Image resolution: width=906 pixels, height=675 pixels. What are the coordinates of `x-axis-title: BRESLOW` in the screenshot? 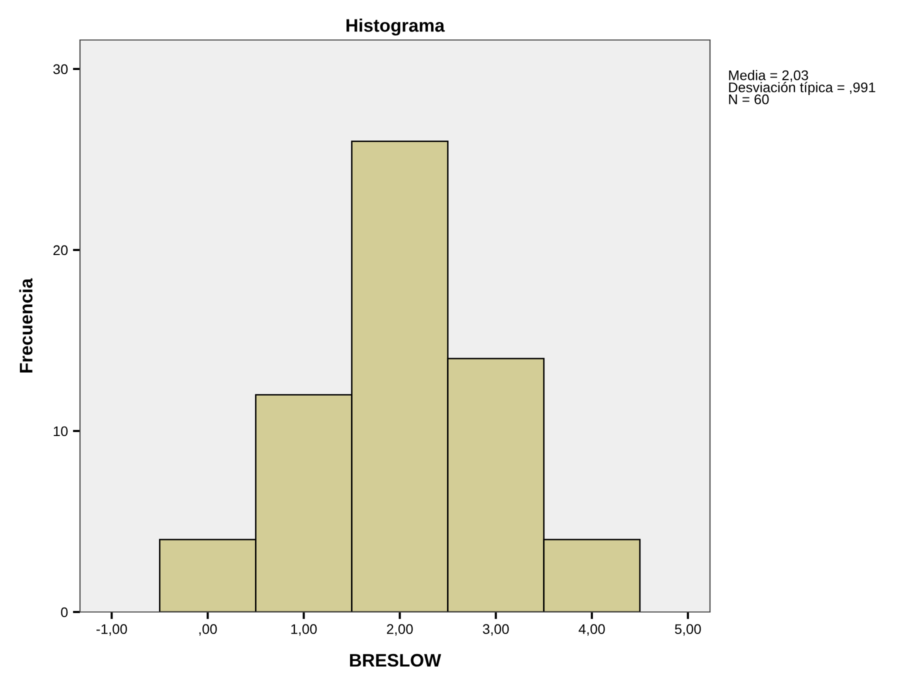 It's located at (396, 660).